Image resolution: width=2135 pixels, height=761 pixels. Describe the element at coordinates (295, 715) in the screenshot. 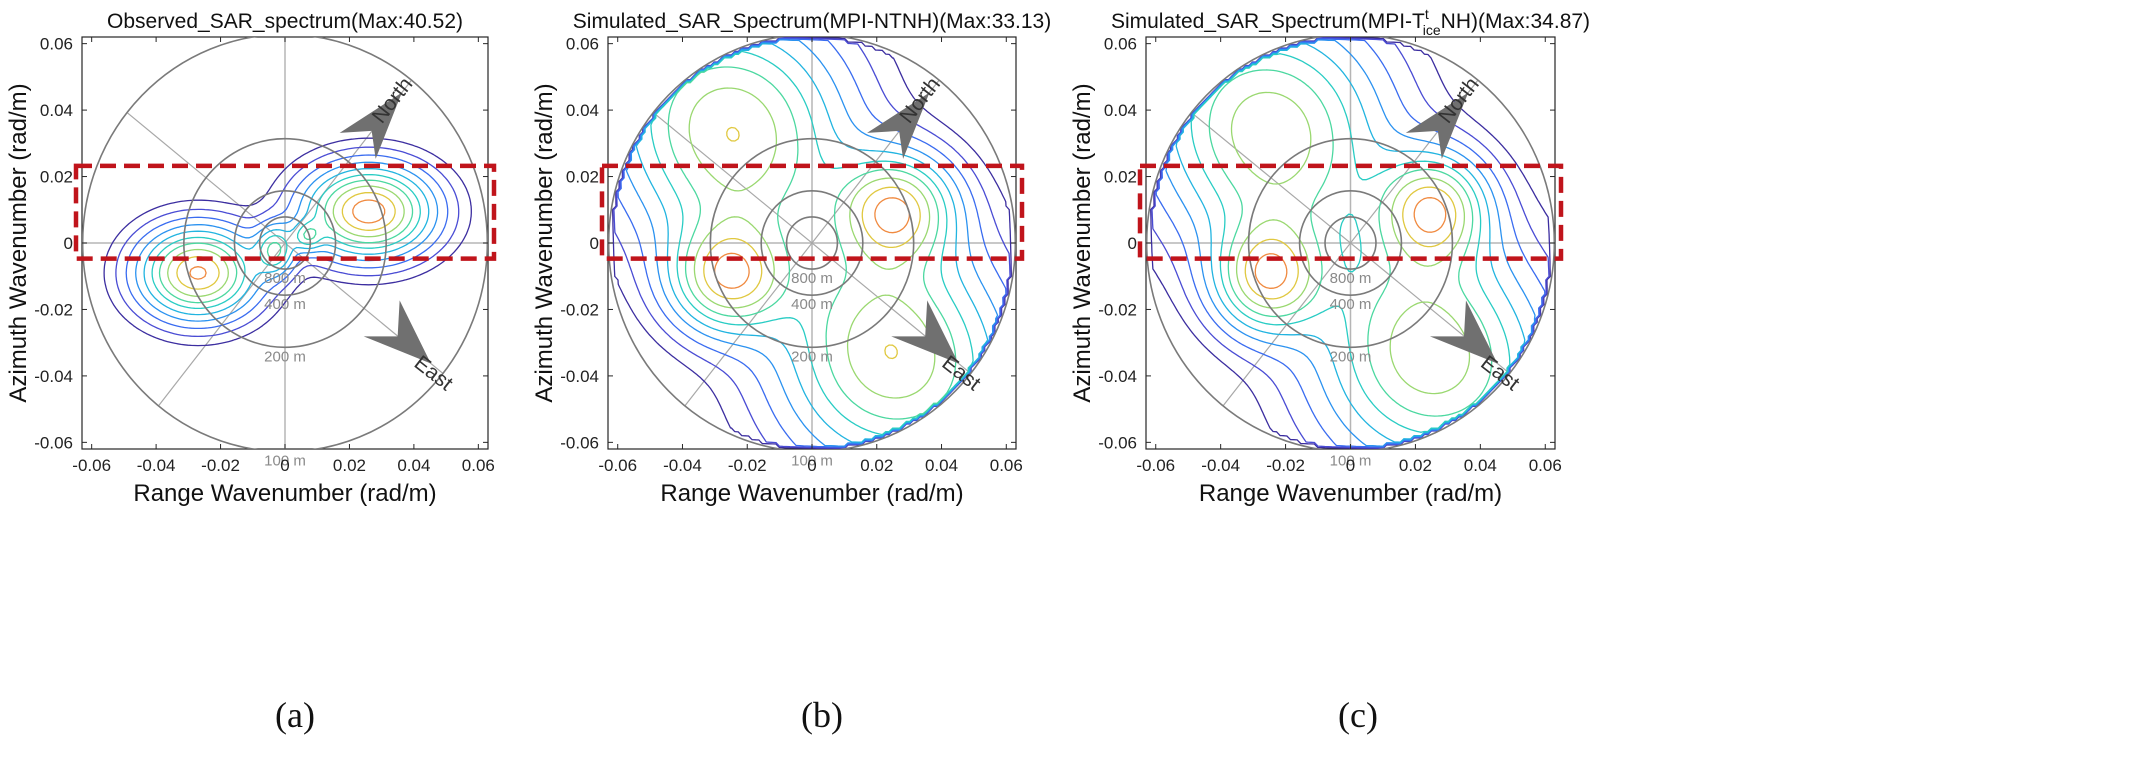

I see `panel-label: (a)` at that location.